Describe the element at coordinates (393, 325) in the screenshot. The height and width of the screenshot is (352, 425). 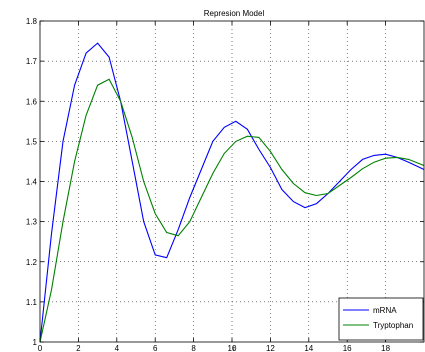
I see `legend-label: Tryptophan` at that location.